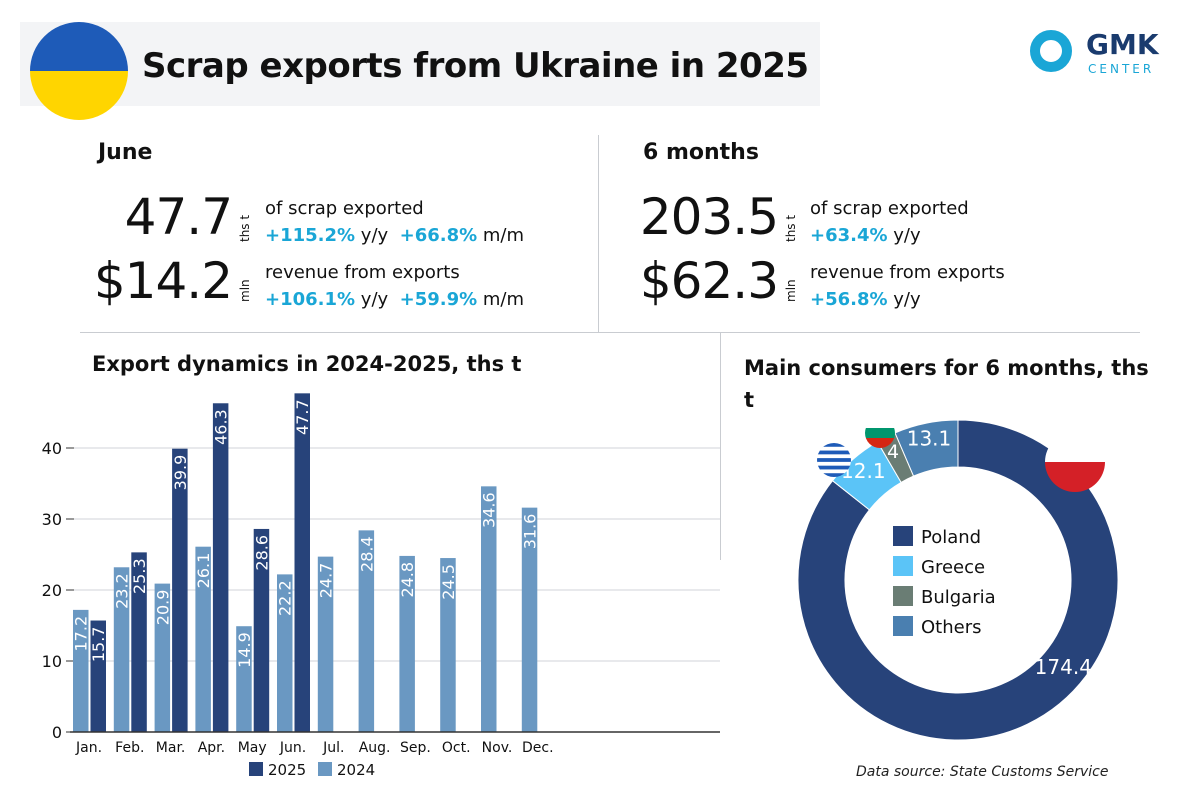 The height and width of the screenshot is (800, 1200). Describe the element at coordinates (889, 208) in the screenshot. I see `six-months-volume-desc: of scrap exported` at that location.